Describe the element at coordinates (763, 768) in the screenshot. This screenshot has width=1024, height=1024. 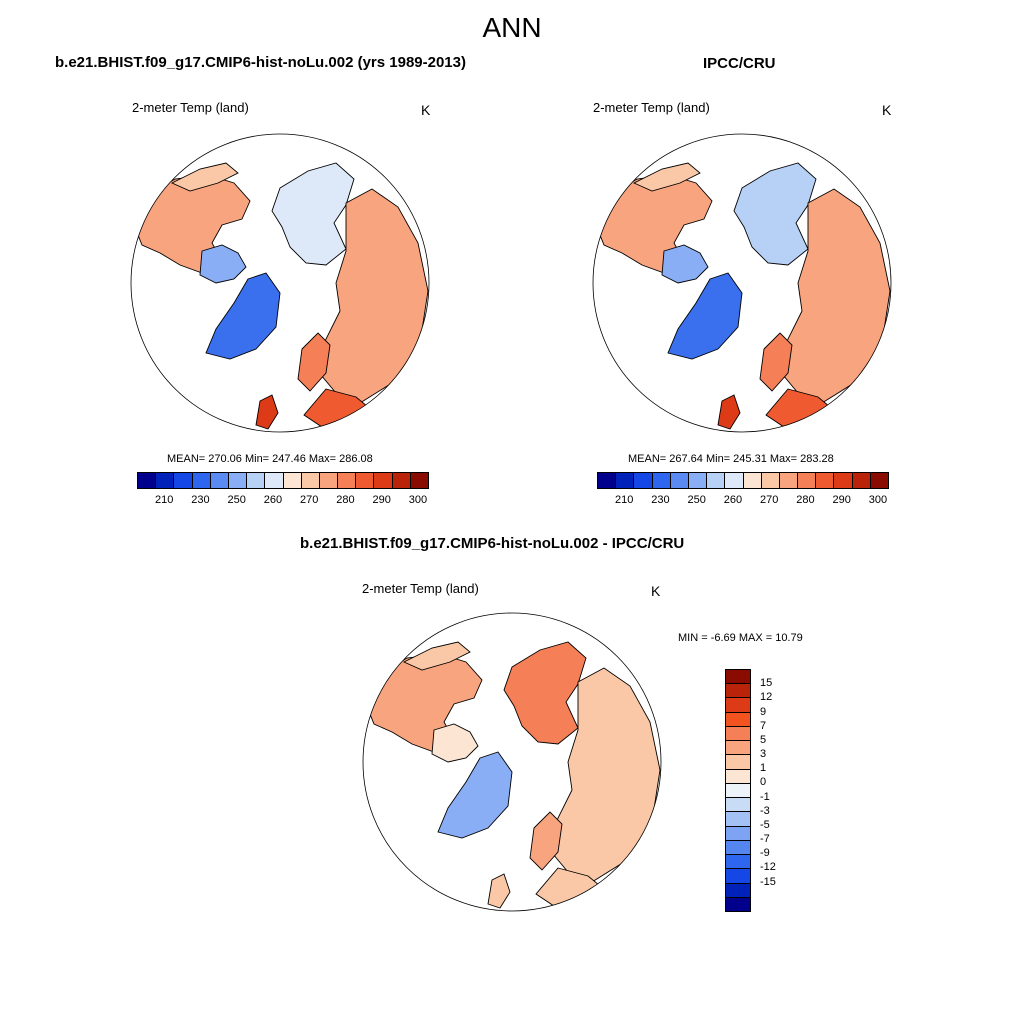
I see `colorbar-tick-label: 1` at that location.